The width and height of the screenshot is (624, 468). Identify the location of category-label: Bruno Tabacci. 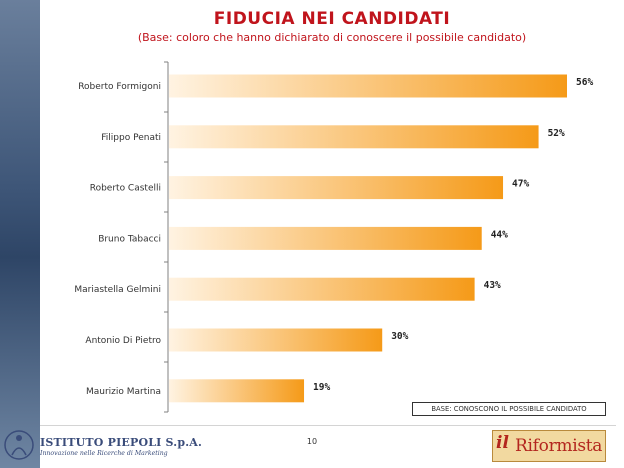
(129, 239).